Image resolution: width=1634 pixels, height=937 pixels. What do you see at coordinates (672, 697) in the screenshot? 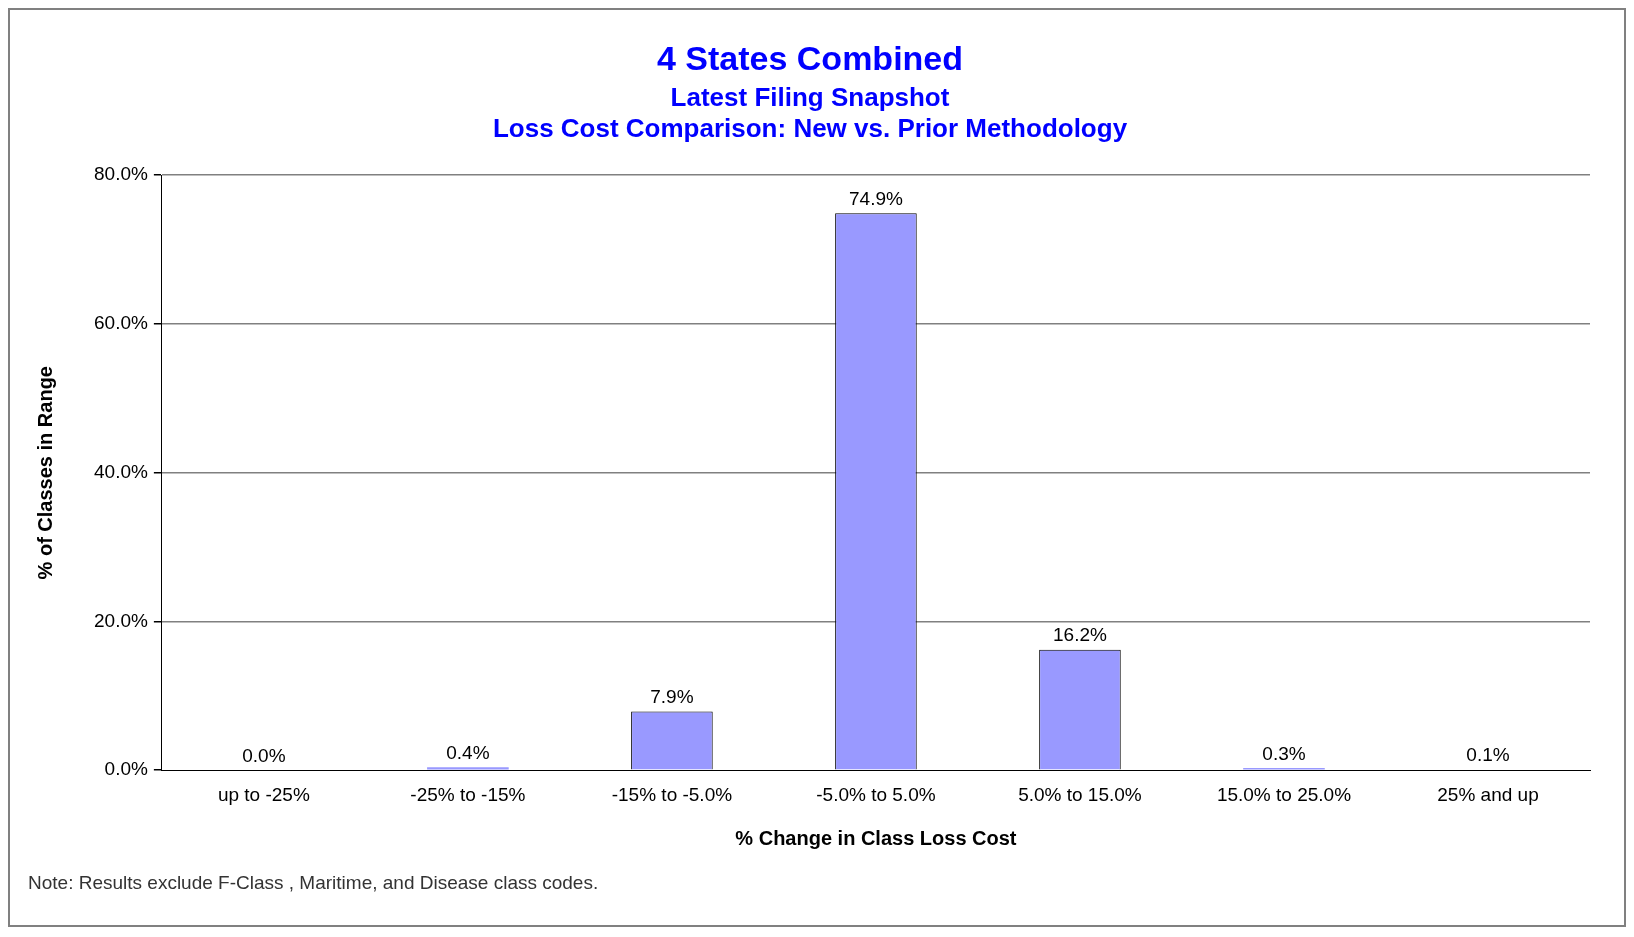
I see `data-label: 7.9%` at bounding box center [672, 697].